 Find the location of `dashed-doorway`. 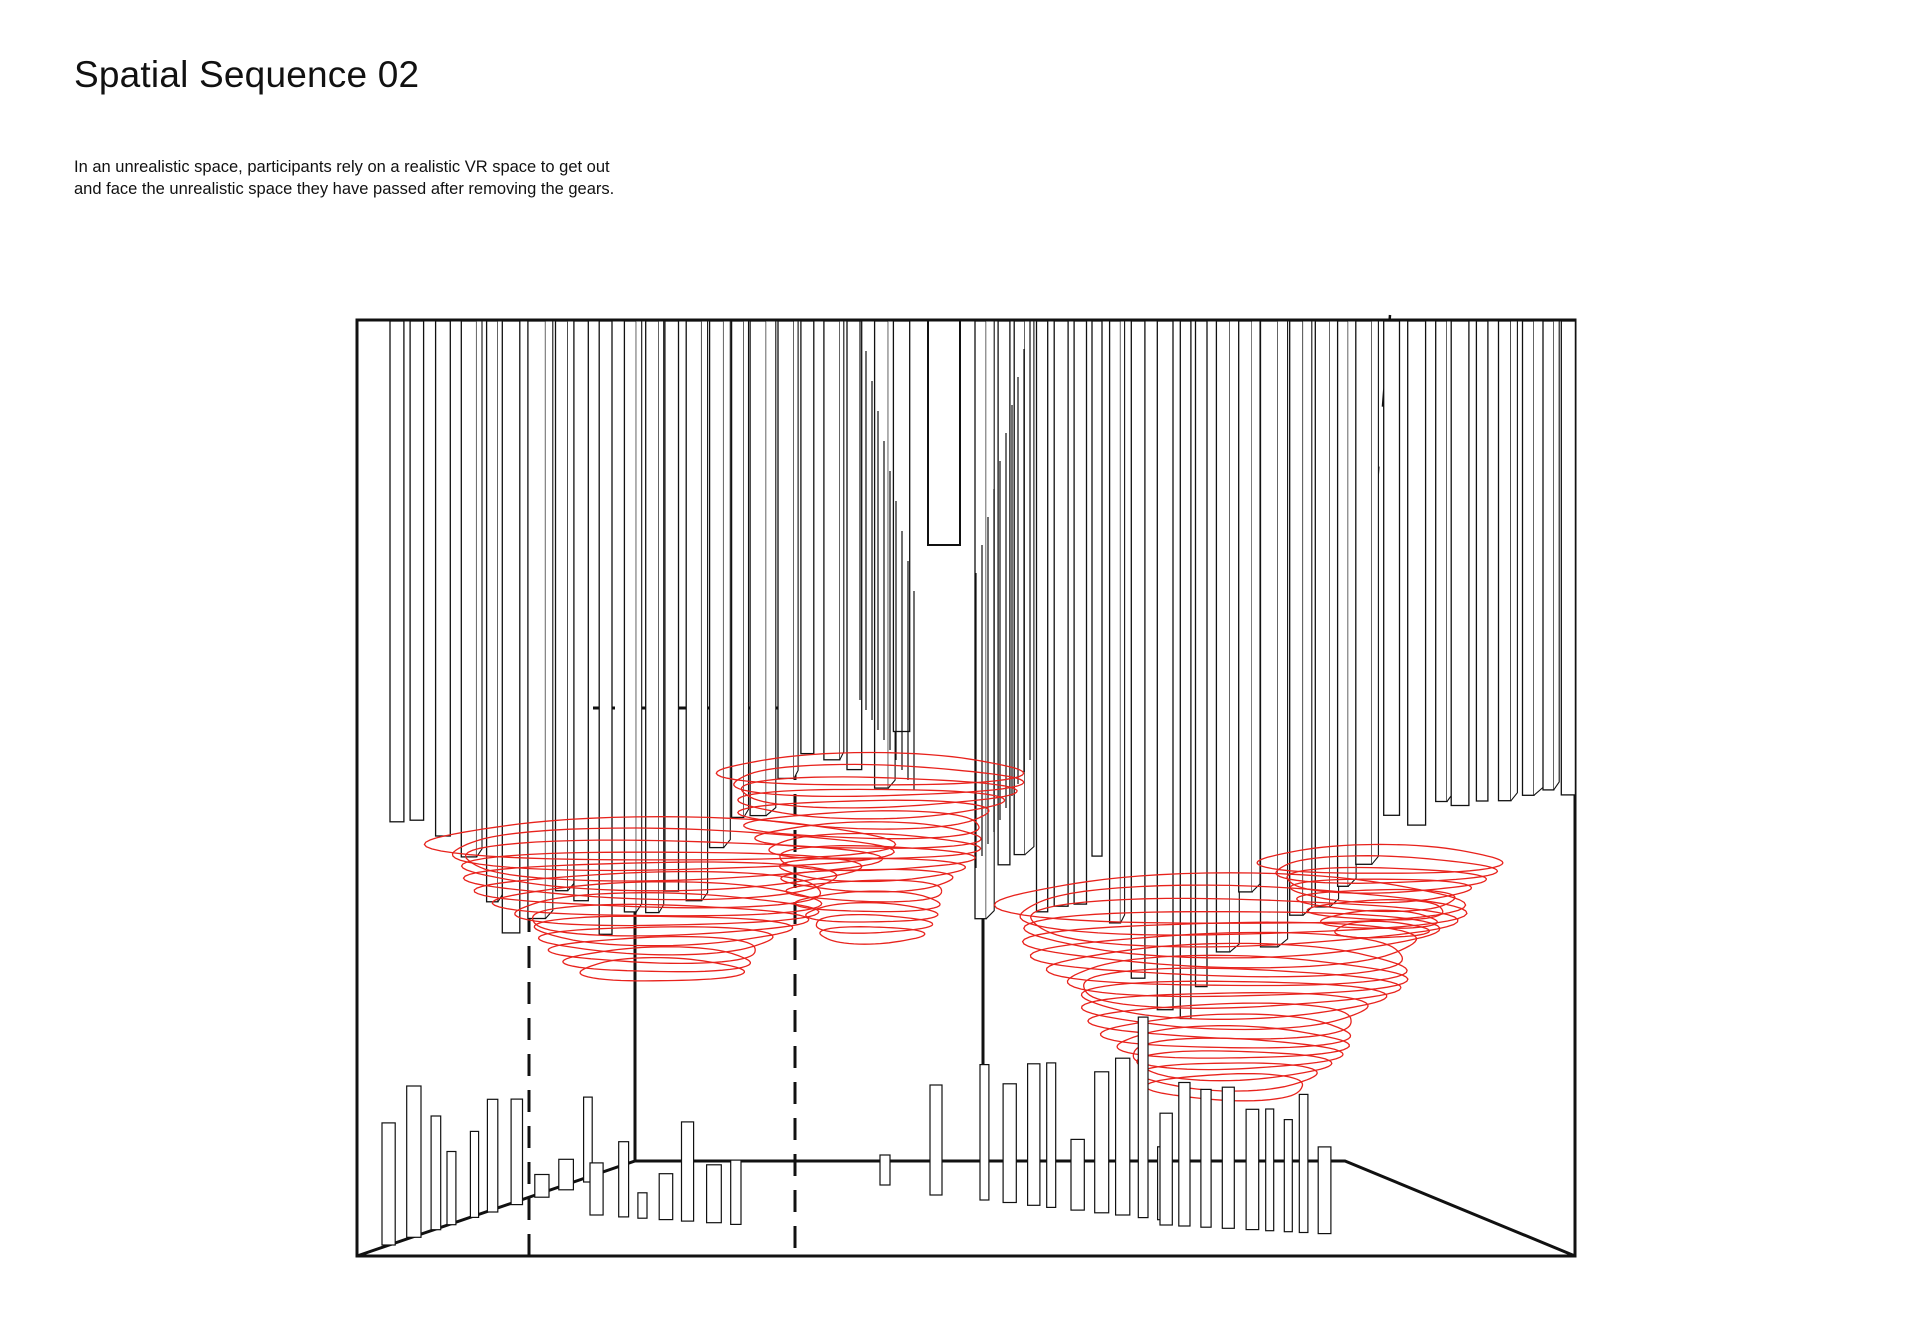

dashed-doorway is located at coordinates (662, 981).